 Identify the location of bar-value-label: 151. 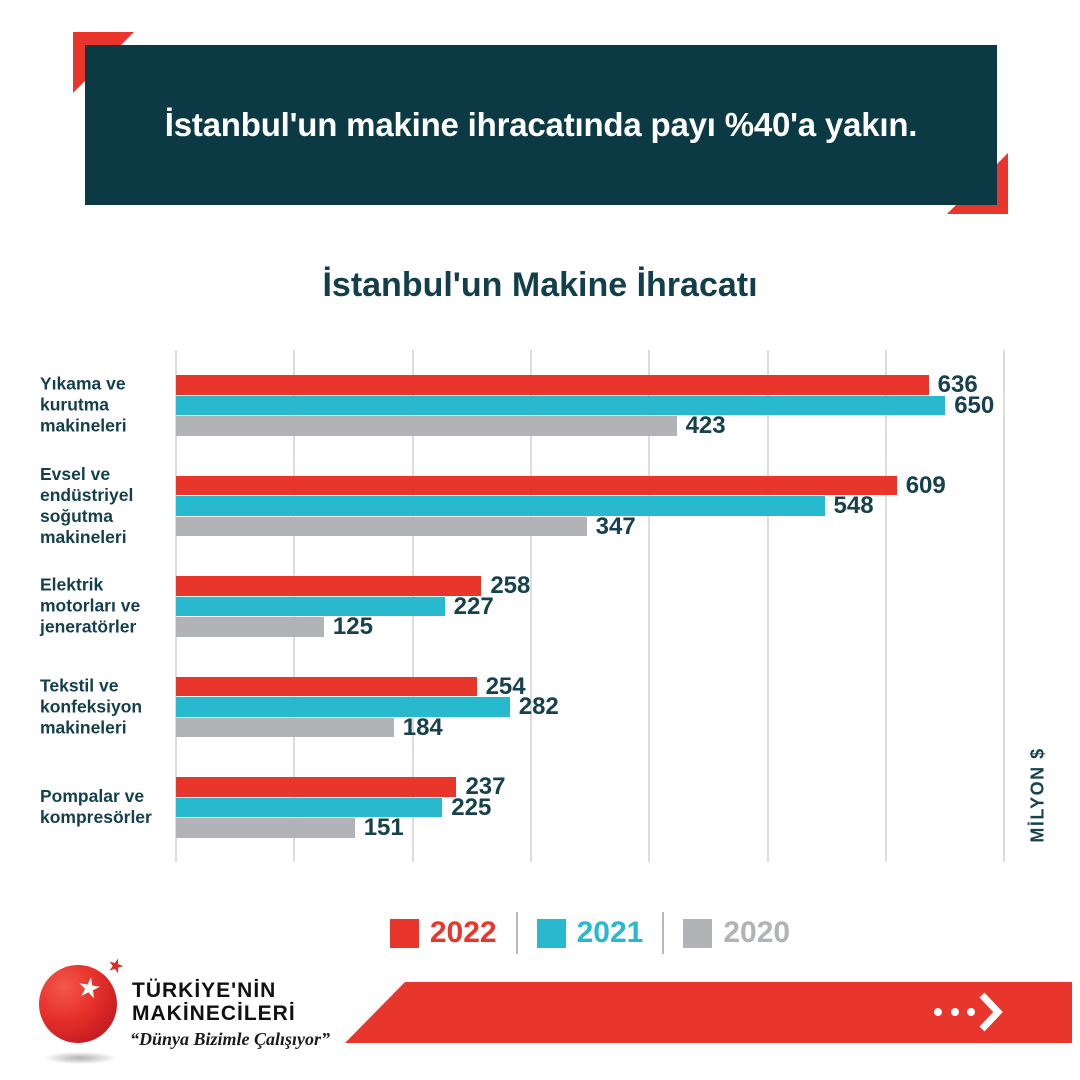
(383, 828).